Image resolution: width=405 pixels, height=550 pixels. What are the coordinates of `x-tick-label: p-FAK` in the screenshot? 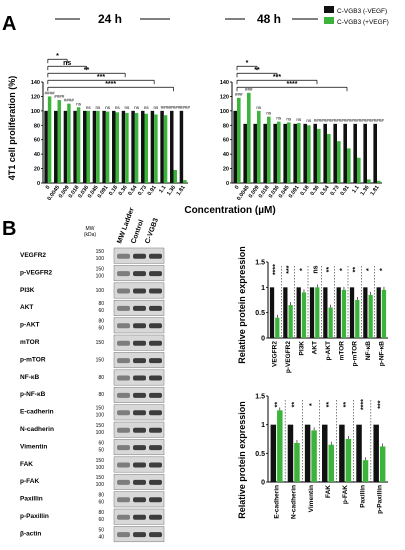 It's located at (345, 494).